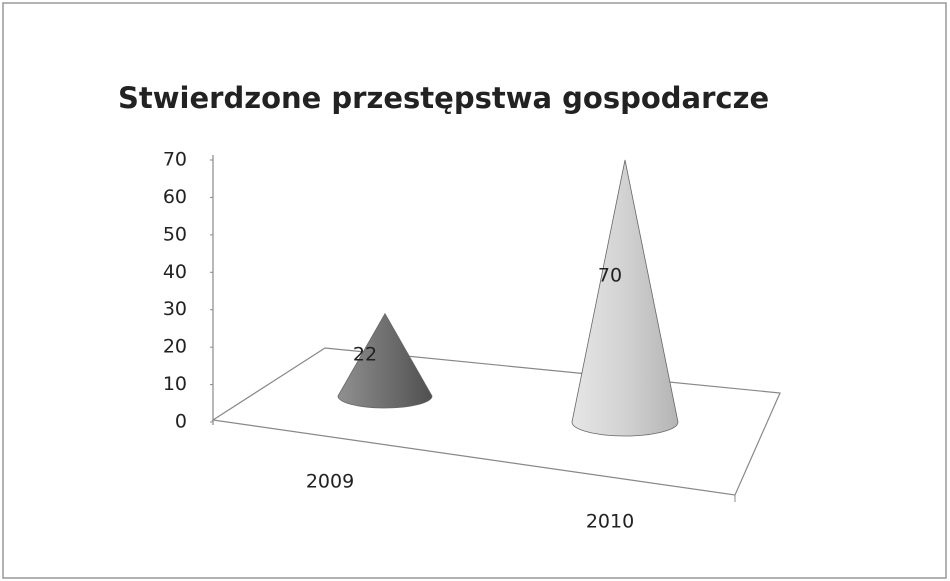 This screenshot has height=581, width=950. I want to click on y-tick-label: 10, so click(175, 384).